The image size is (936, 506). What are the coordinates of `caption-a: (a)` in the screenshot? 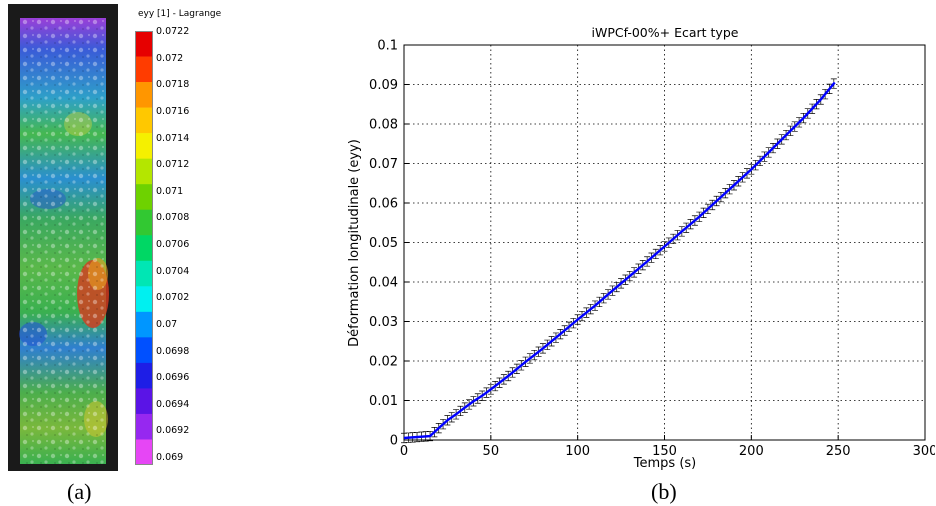 It's located at (79, 491).